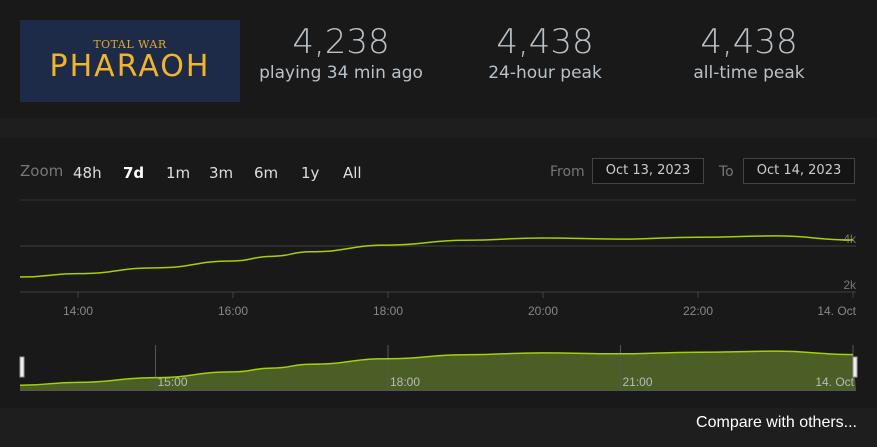 The height and width of the screenshot is (447, 877). Describe the element at coordinates (310, 173) in the screenshot. I see `zoom-1y: 1y` at that location.